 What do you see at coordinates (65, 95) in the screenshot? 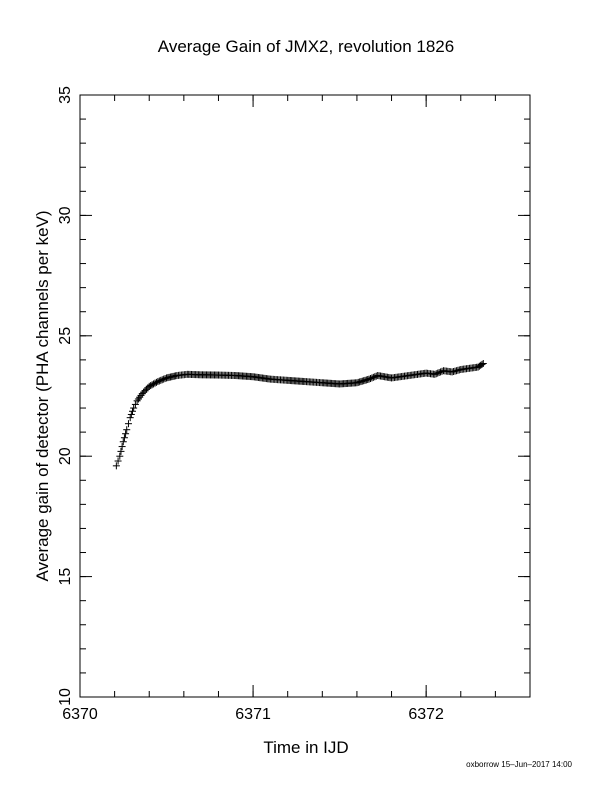
I see `y-tick-label: 35` at bounding box center [65, 95].